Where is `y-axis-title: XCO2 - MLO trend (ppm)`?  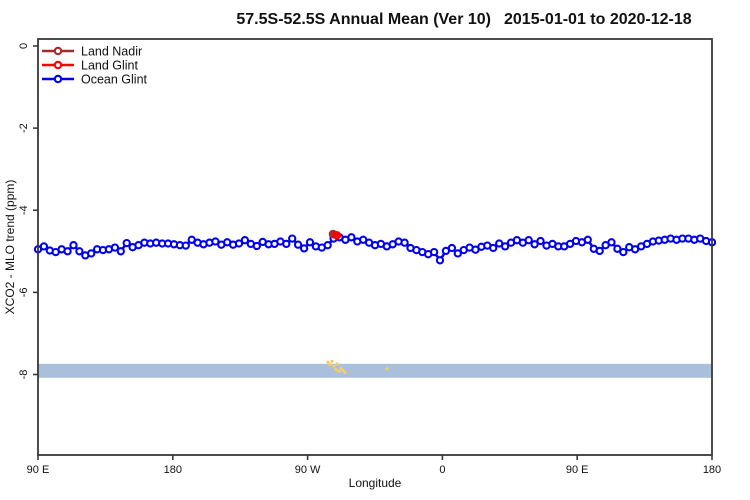 y-axis-title: XCO2 - MLO trend (ppm) is located at coordinates (10, 247).